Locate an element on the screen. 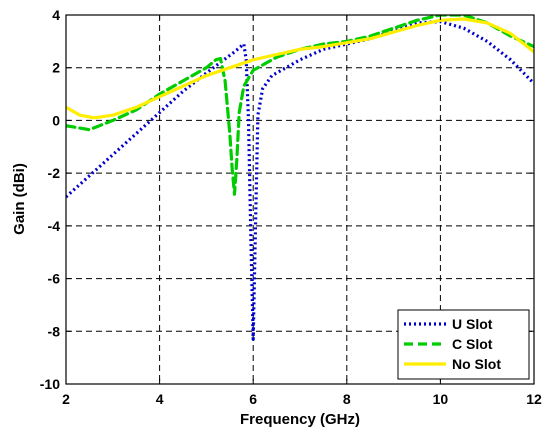 Image resolution: width=553 pixels, height=432 pixels. y-tick-label: -8 is located at coordinates (54, 331).